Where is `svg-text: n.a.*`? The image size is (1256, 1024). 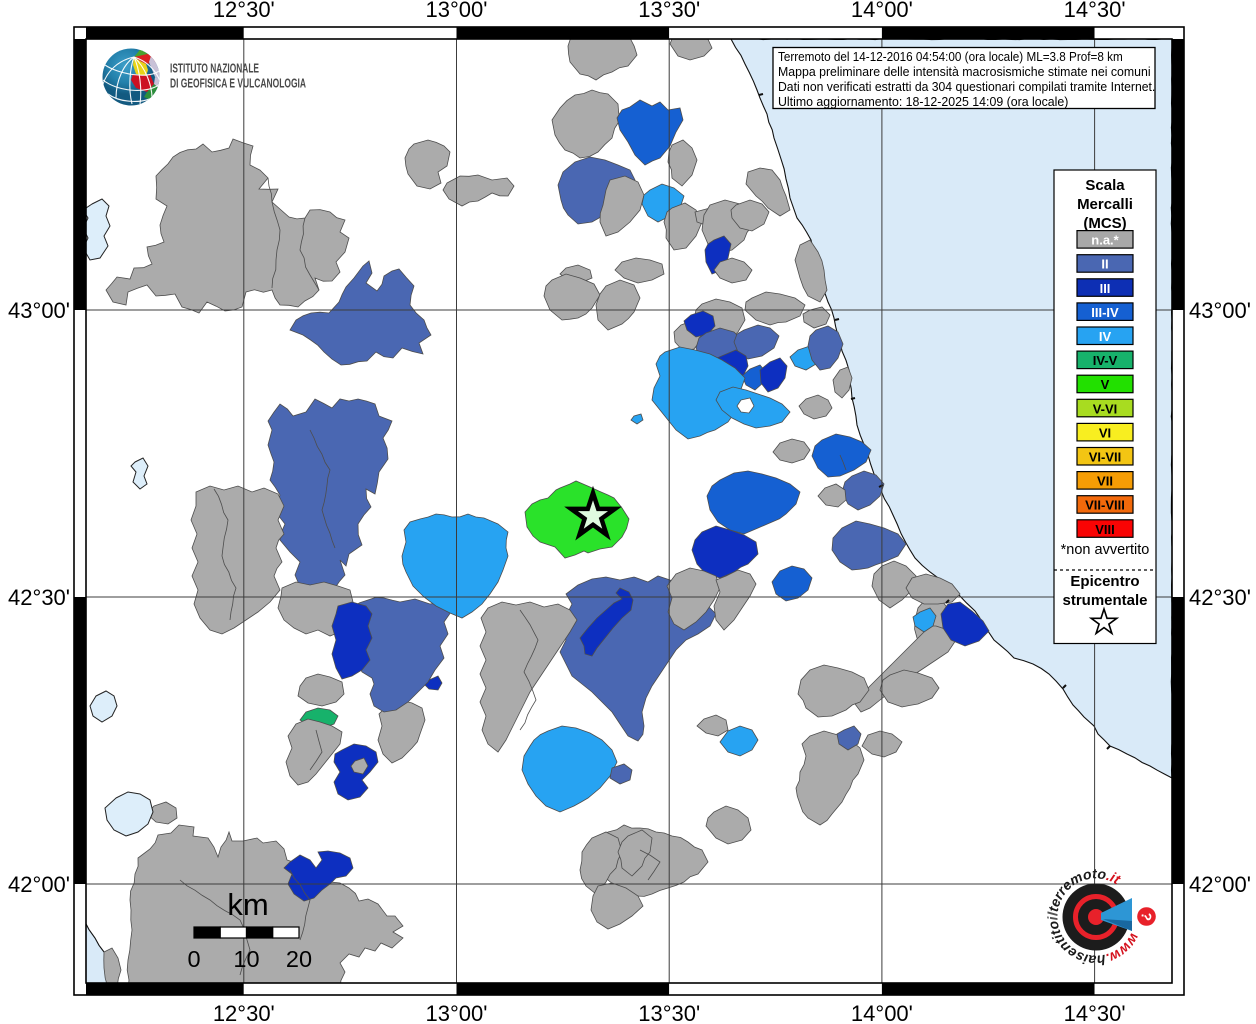
svg-text: n.a.* is located at coordinates (1105, 240).